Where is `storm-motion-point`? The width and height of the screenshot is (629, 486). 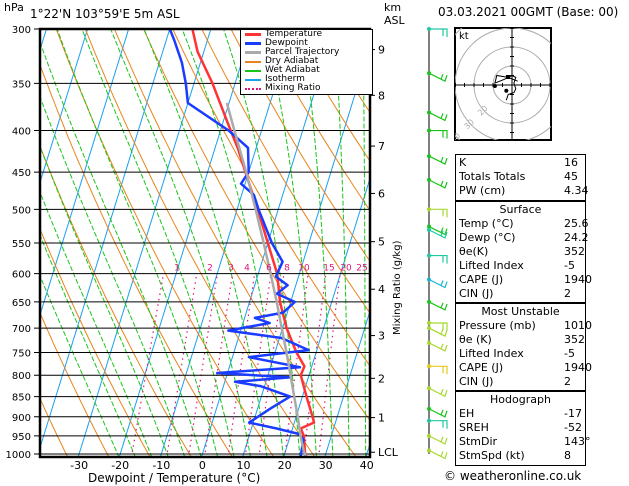
storm-motion-point is located at coordinates (506, 90).